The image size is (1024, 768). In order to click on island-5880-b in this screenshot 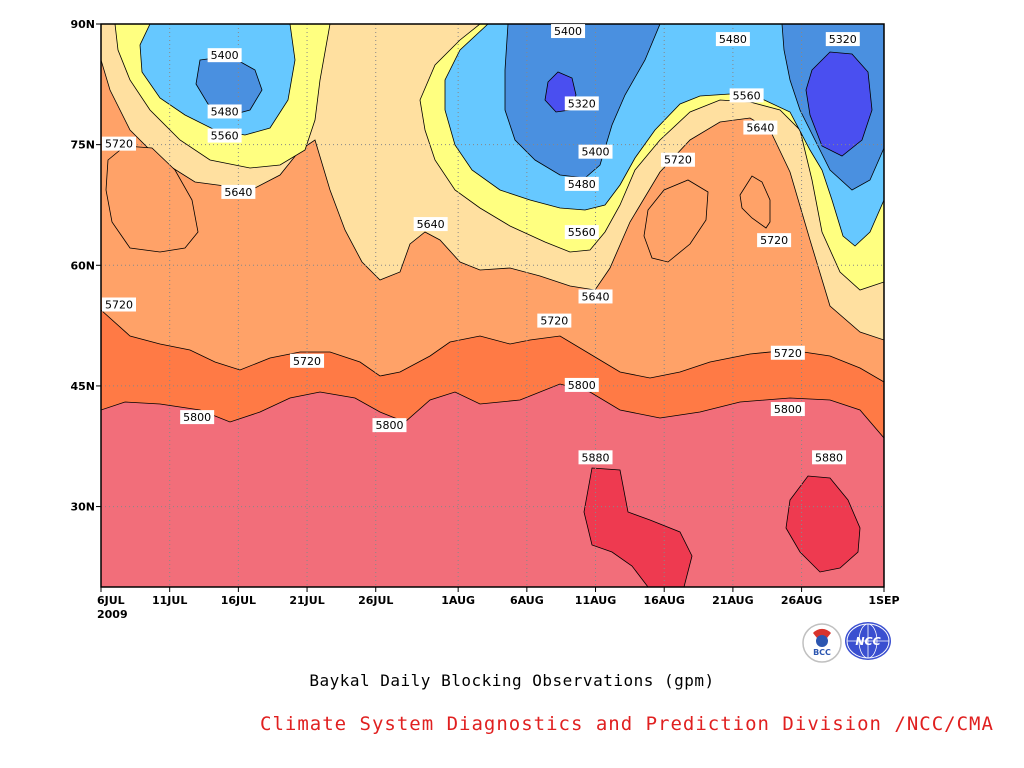, I will do `click(823, 524)`.